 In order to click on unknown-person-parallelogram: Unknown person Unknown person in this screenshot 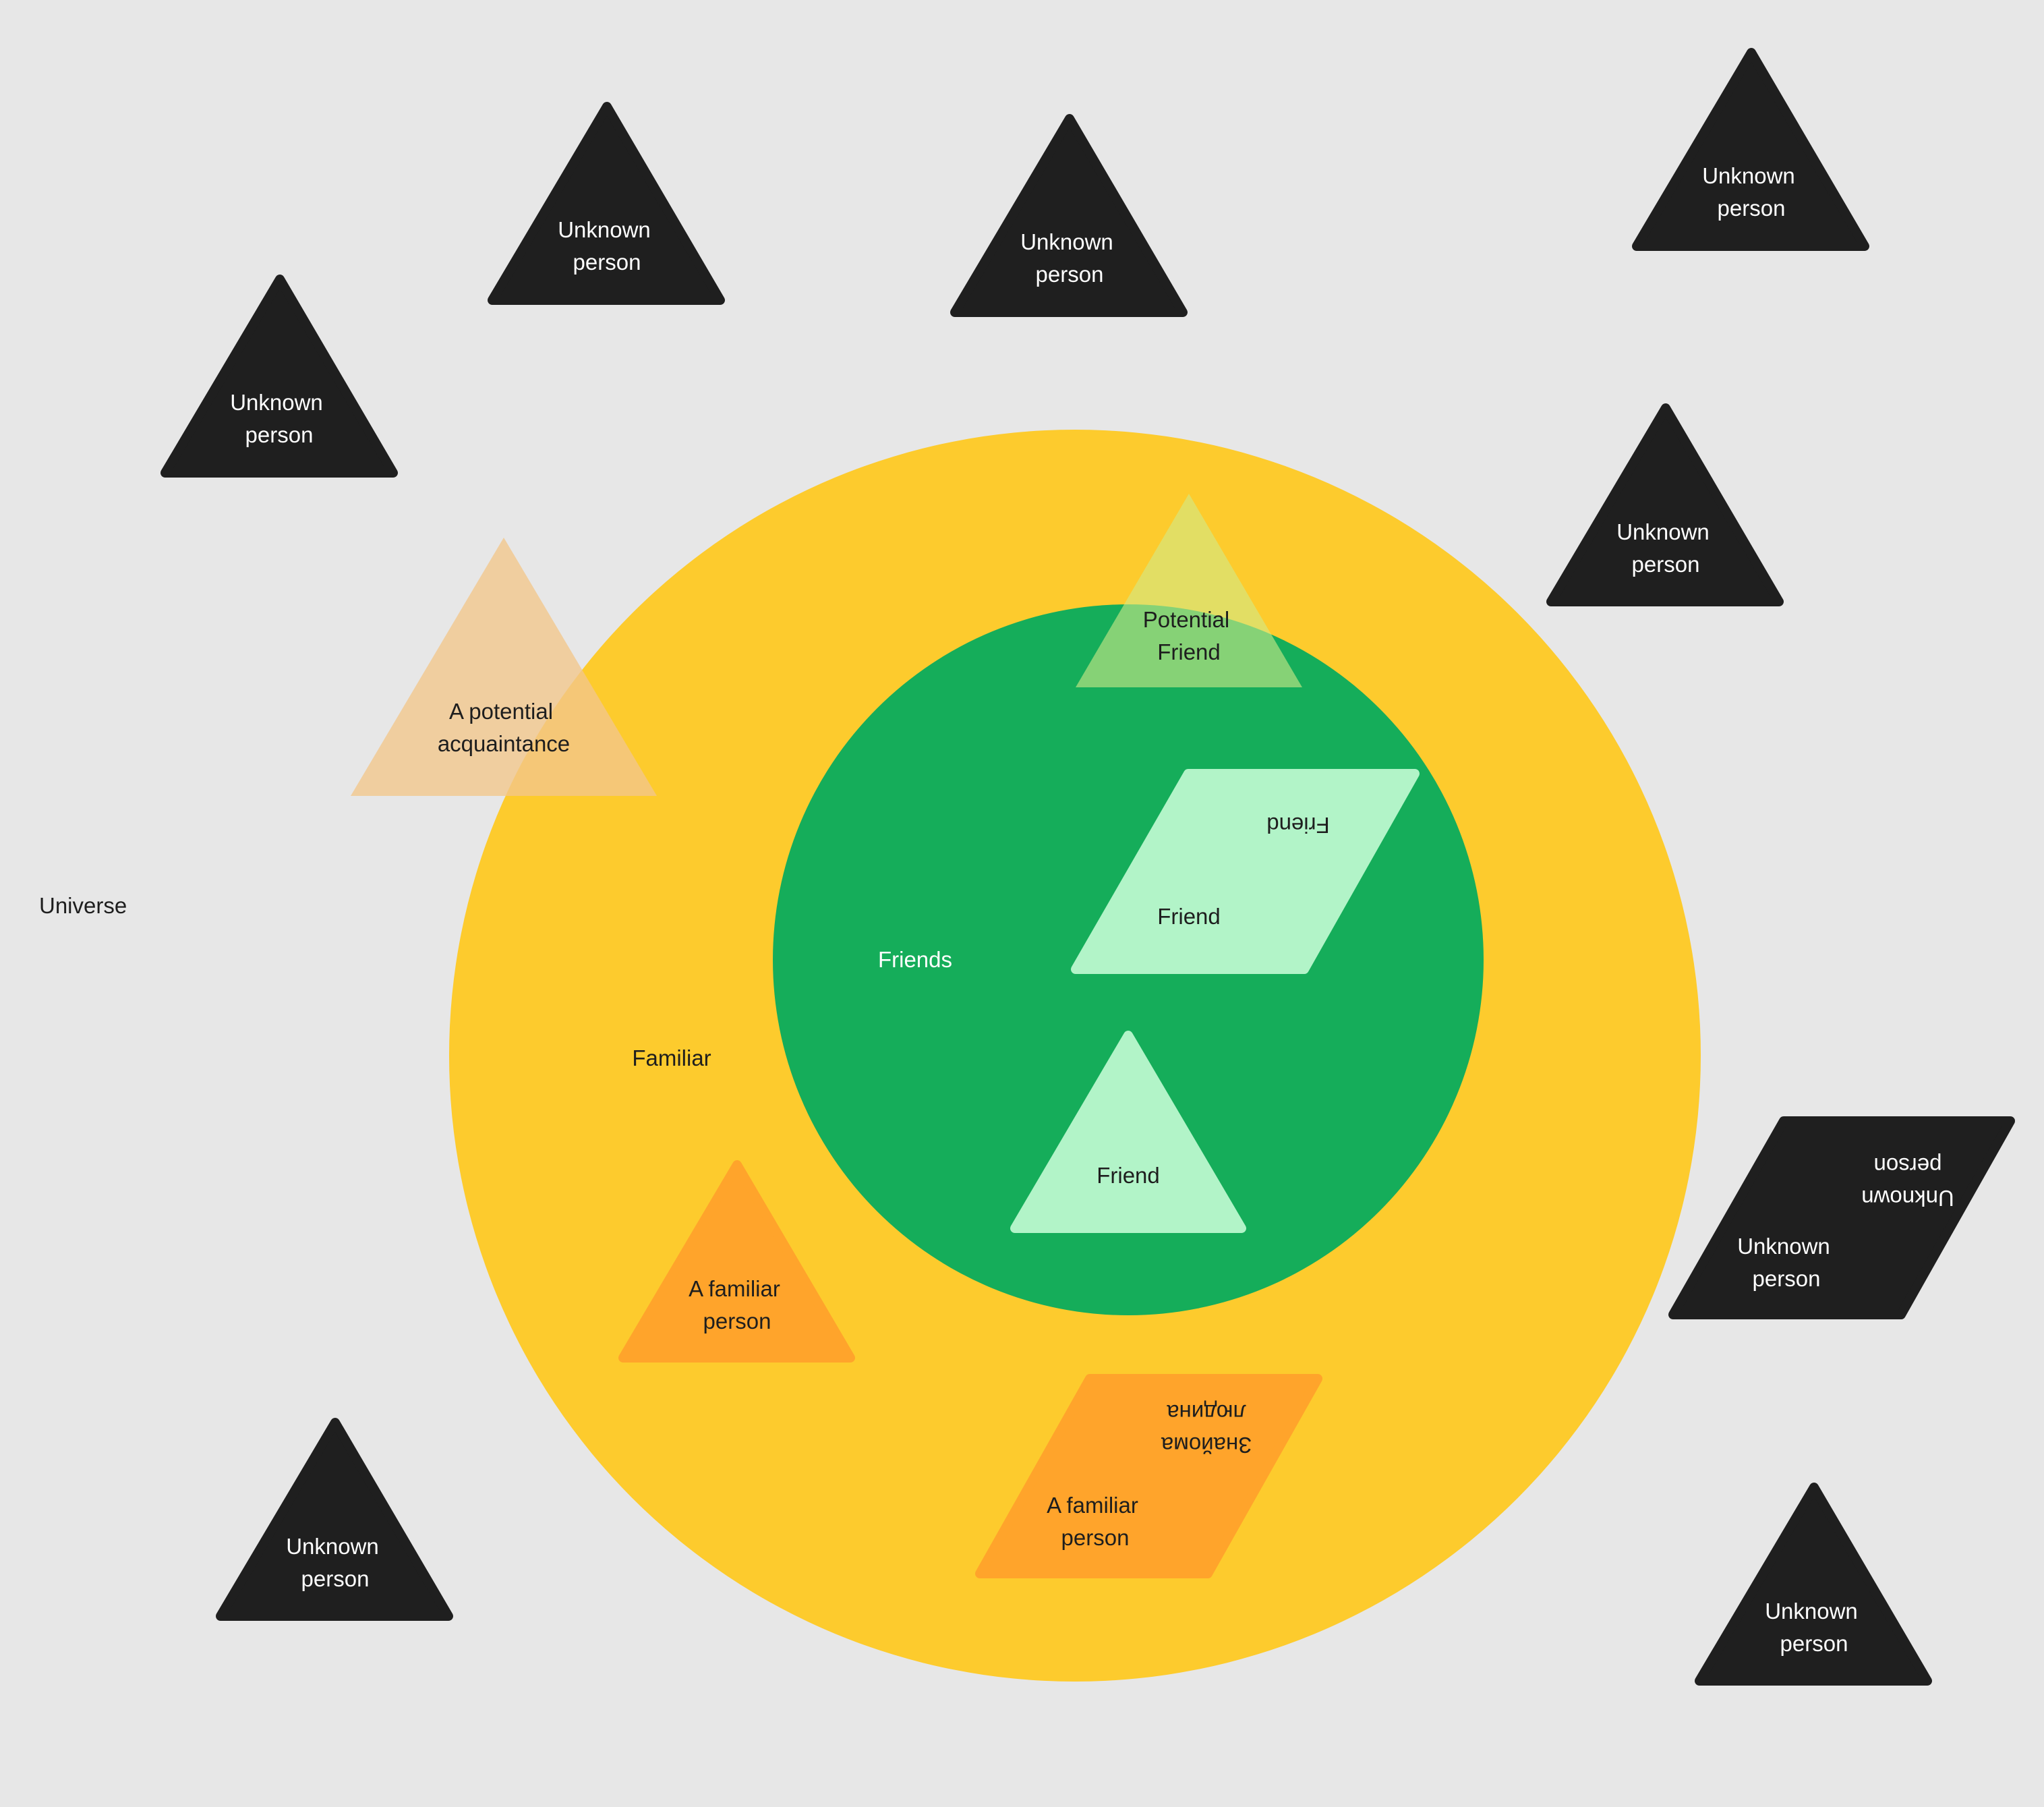, I will do `click(1842, 1217)`.